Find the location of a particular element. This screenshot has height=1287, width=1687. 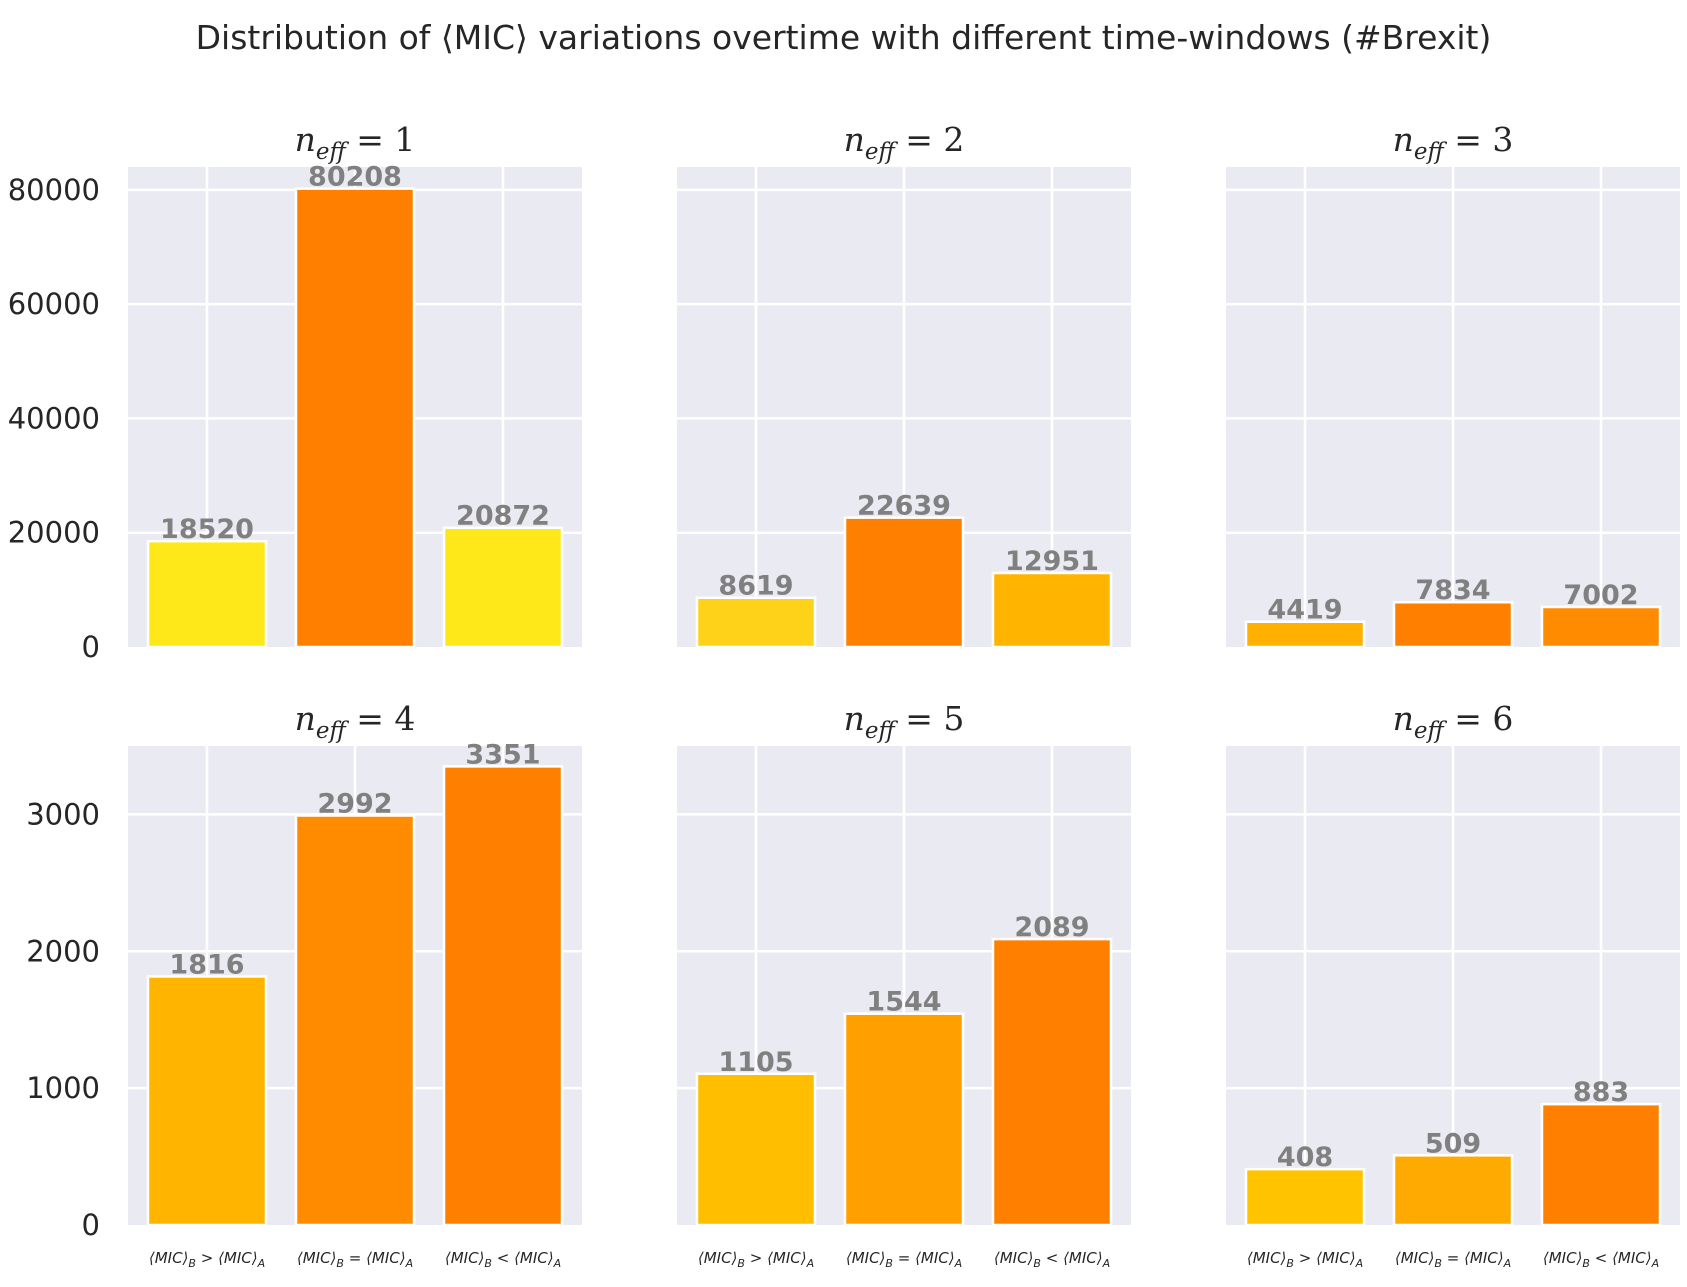

bar-value-label: 2992 is located at coordinates (354, 804).